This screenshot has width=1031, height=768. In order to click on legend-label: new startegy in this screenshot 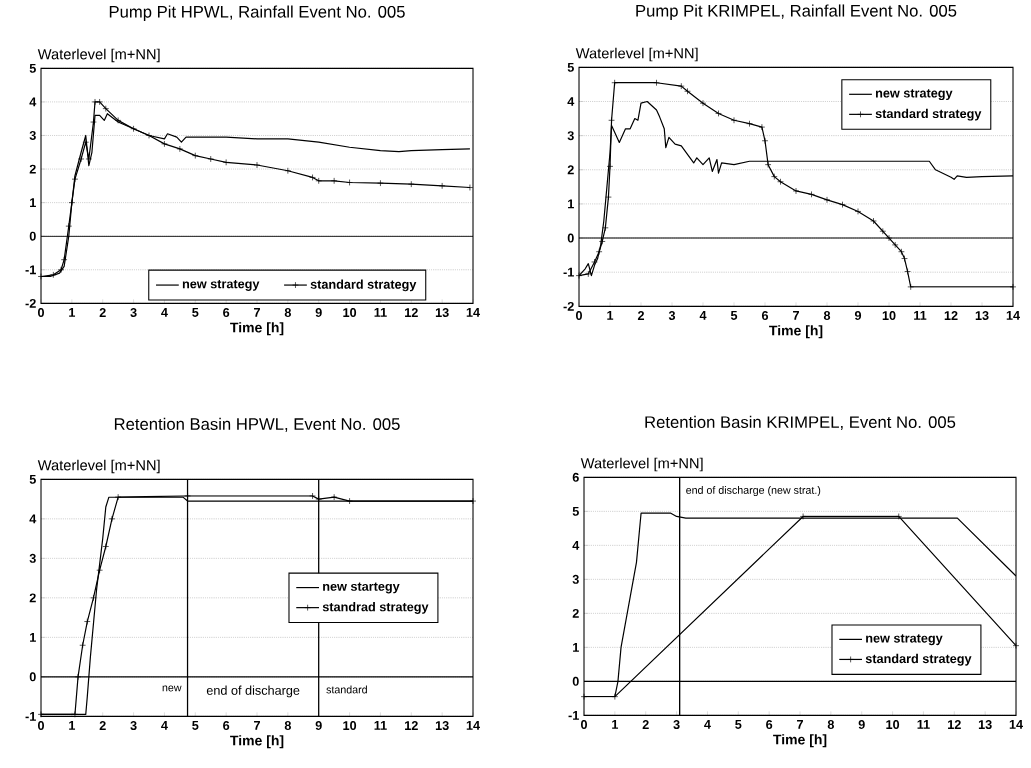, I will do `click(361, 588)`.